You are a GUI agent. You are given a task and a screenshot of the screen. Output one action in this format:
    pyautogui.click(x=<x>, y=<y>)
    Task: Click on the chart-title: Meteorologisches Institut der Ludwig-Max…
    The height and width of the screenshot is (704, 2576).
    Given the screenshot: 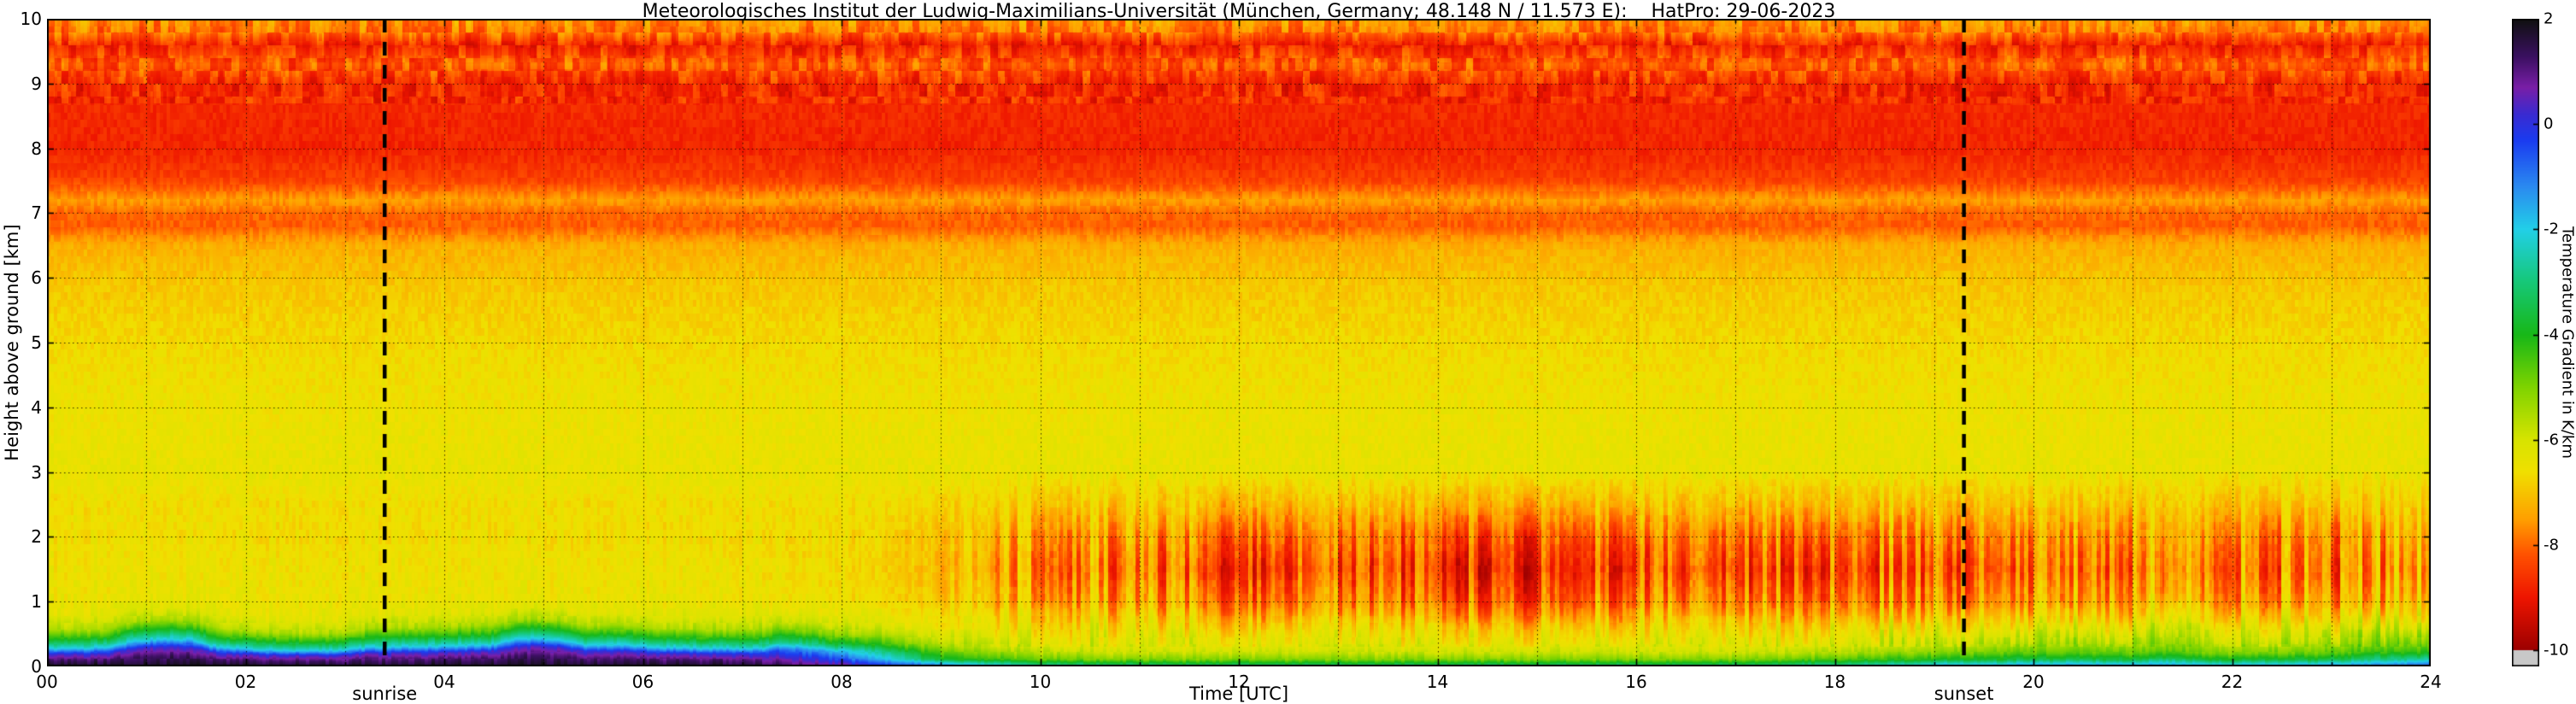 What is the action you would take?
    pyautogui.click(x=1239, y=11)
    